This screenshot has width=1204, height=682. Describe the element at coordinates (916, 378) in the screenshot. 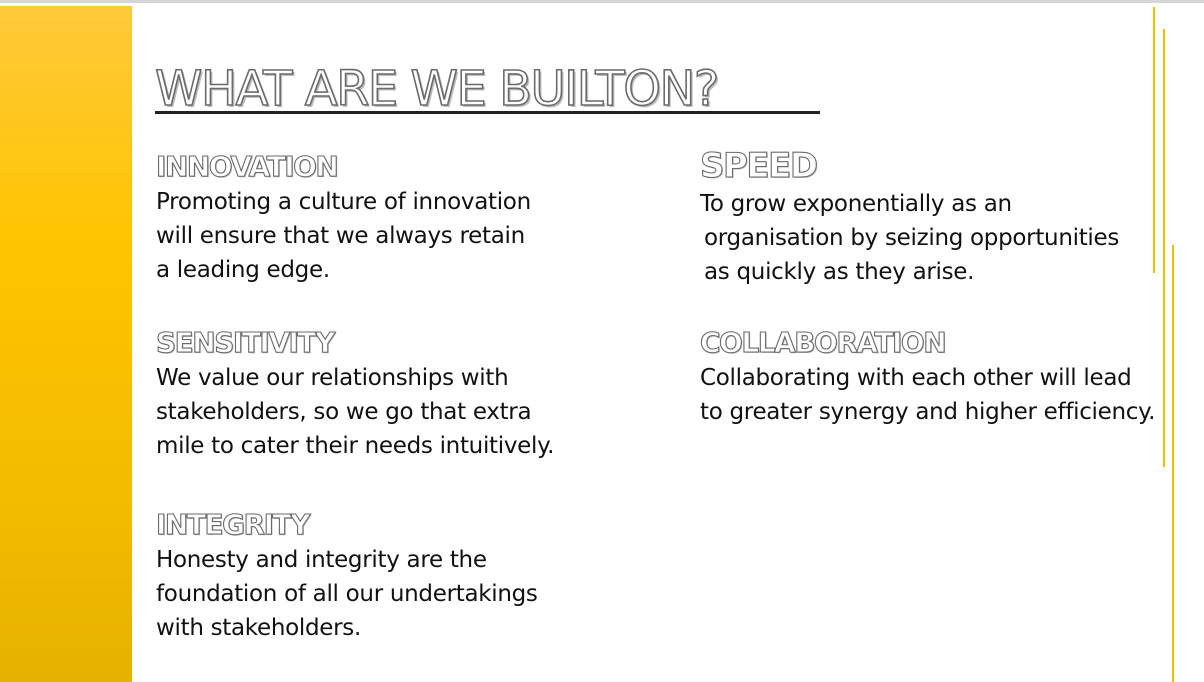

I see `body-line: Collaborating with each other will lead` at that location.